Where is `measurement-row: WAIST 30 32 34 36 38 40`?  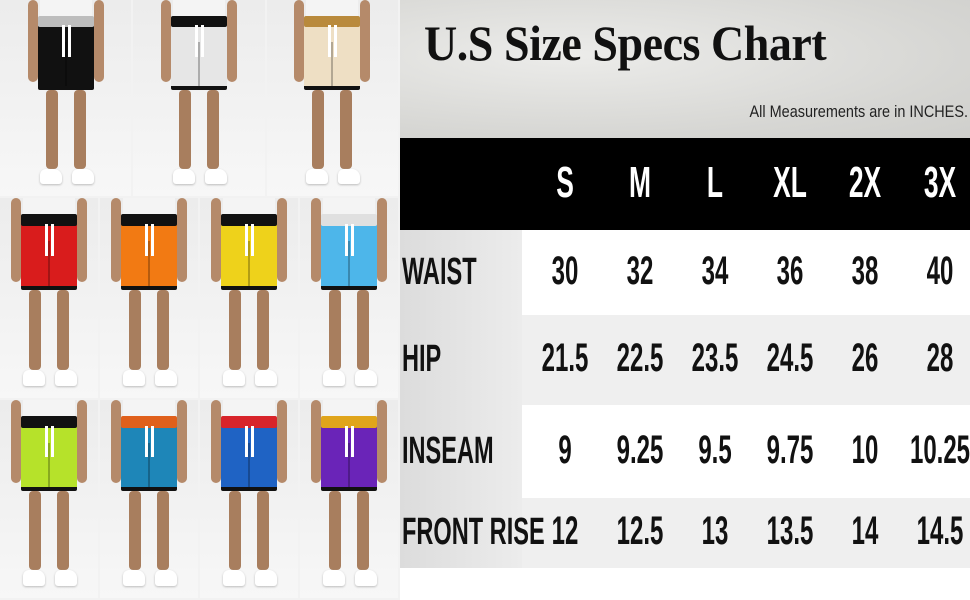 measurement-row: WAIST 30 32 34 36 38 40 is located at coordinates (685, 272).